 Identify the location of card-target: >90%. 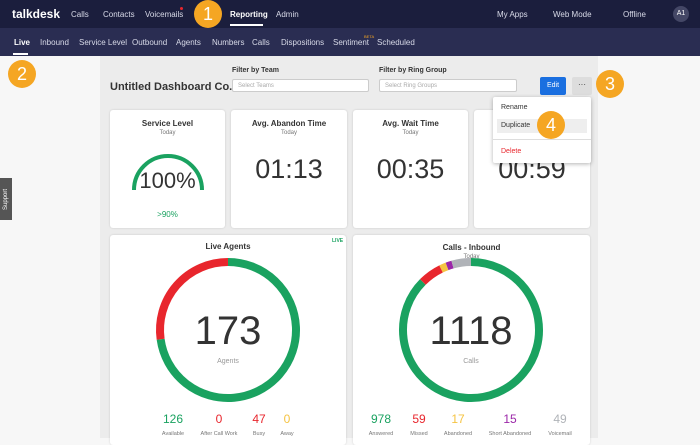
(167, 214).